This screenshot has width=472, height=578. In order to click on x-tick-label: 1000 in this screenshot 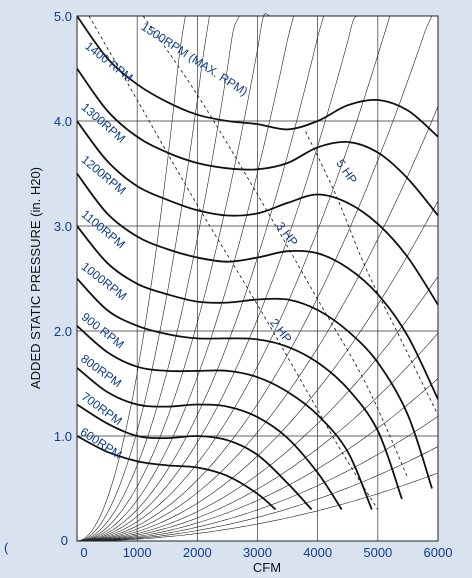, I will do `click(137, 552)`.